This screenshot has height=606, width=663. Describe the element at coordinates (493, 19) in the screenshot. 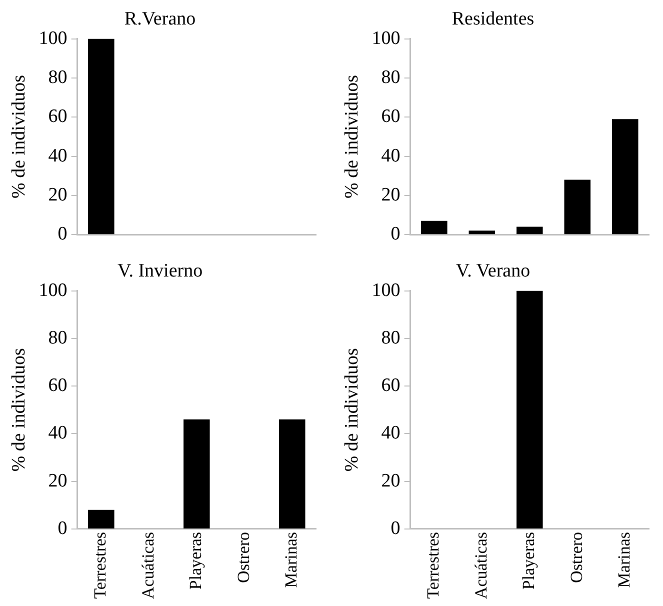

I see `chart-title: Residentes` at that location.